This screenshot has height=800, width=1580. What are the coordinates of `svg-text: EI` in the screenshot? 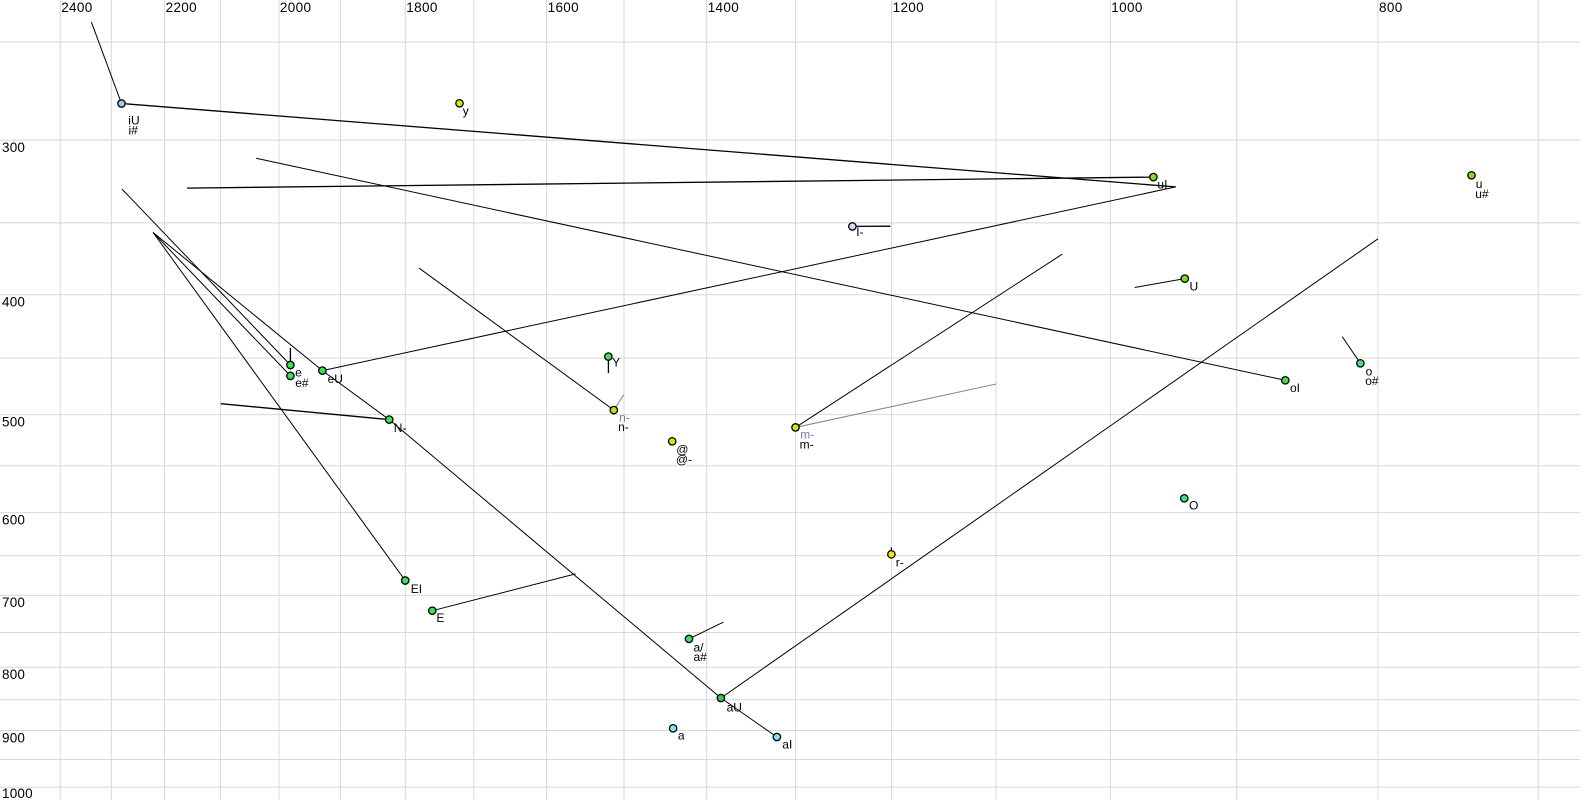 It's located at (416, 589).